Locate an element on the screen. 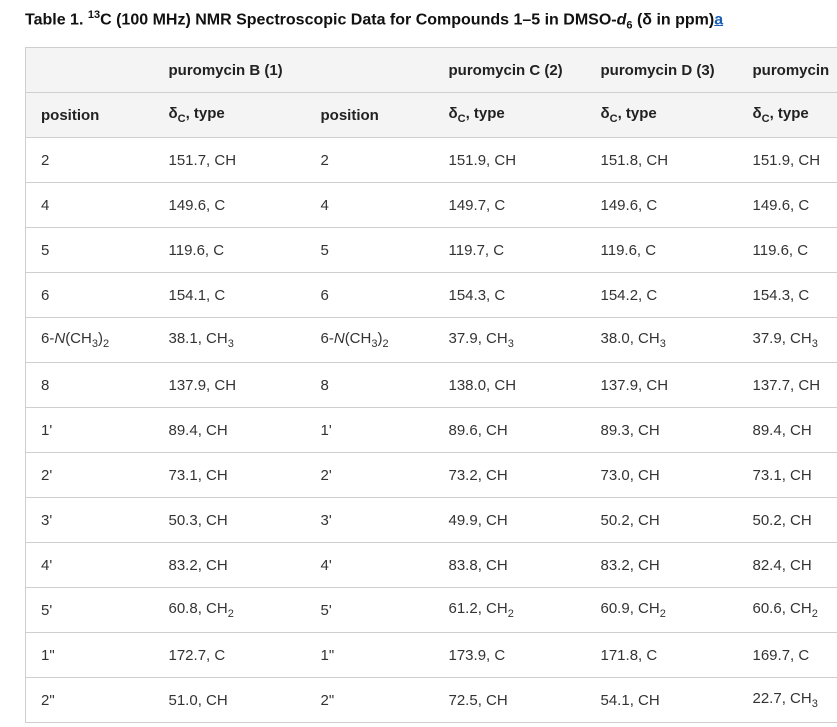 The height and width of the screenshot is (727, 837). table-cell: 60.6, CH2 is located at coordinates (787, 610).